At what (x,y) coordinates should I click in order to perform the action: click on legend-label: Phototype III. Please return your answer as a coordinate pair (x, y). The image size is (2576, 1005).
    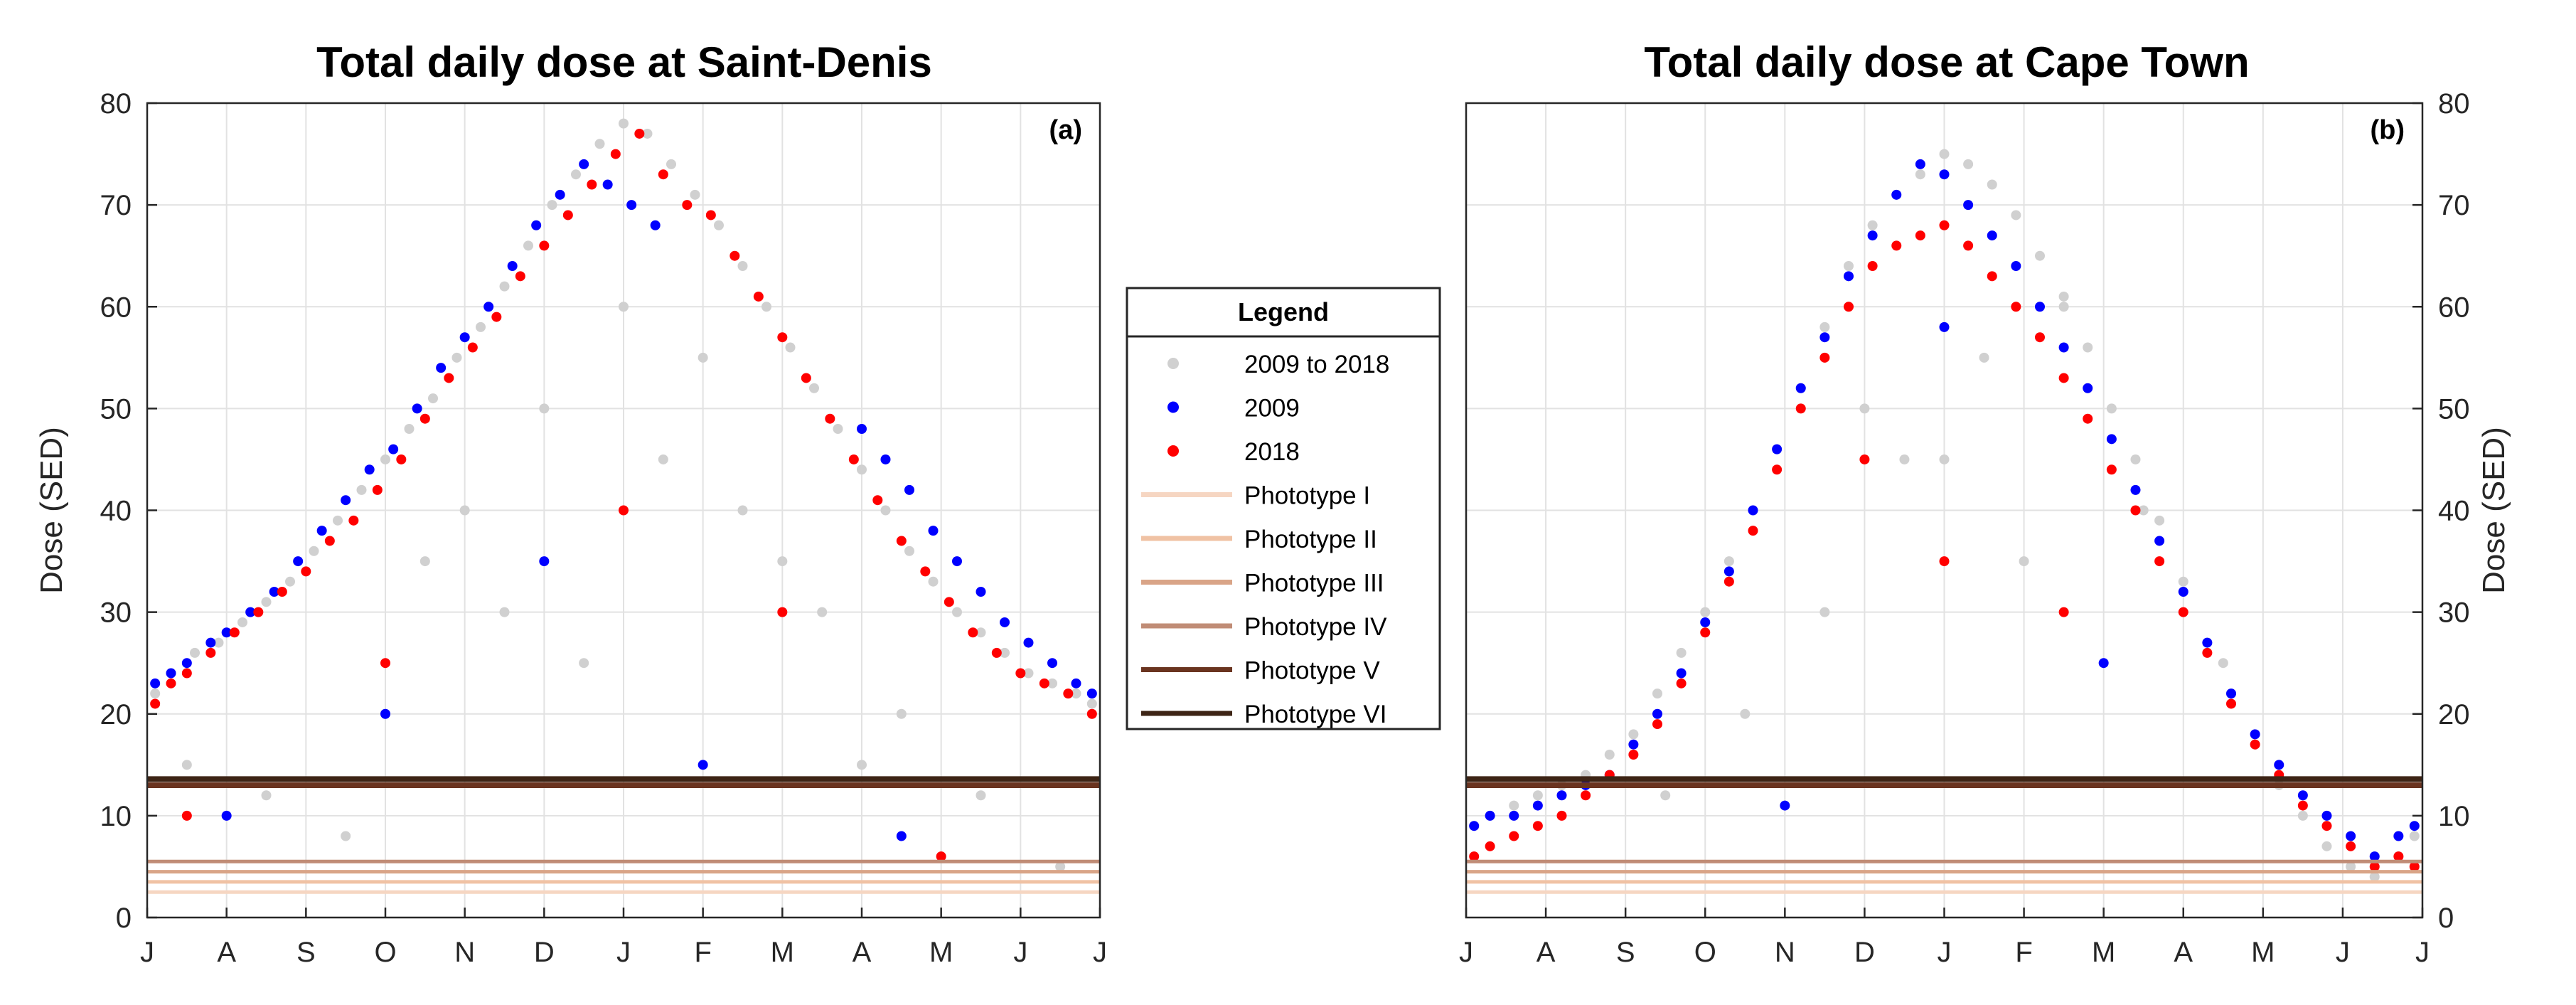
    Looking at the image, I should click on (1314, 583).